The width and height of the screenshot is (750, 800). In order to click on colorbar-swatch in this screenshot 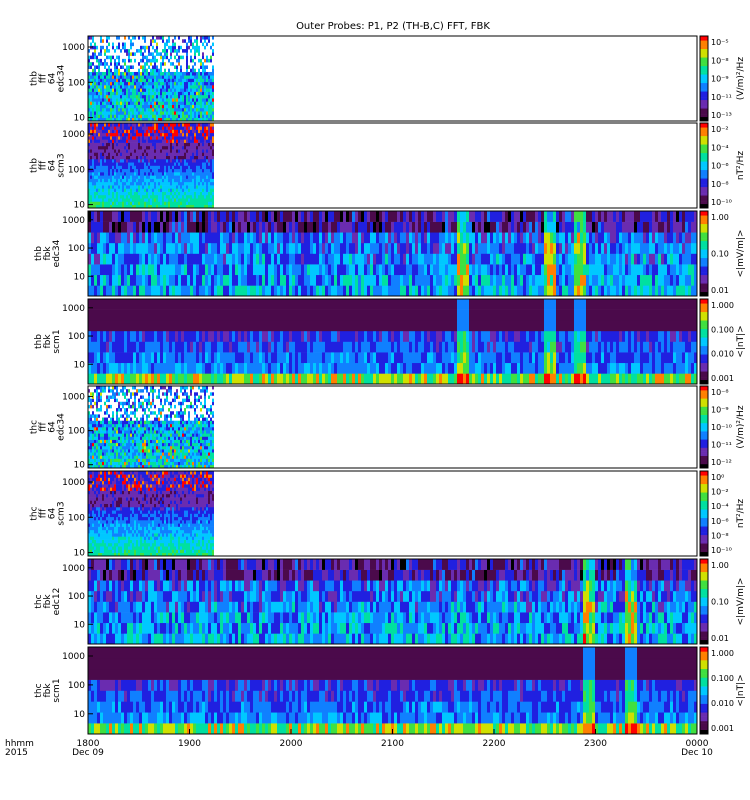, I will do `click(704, 130)`.